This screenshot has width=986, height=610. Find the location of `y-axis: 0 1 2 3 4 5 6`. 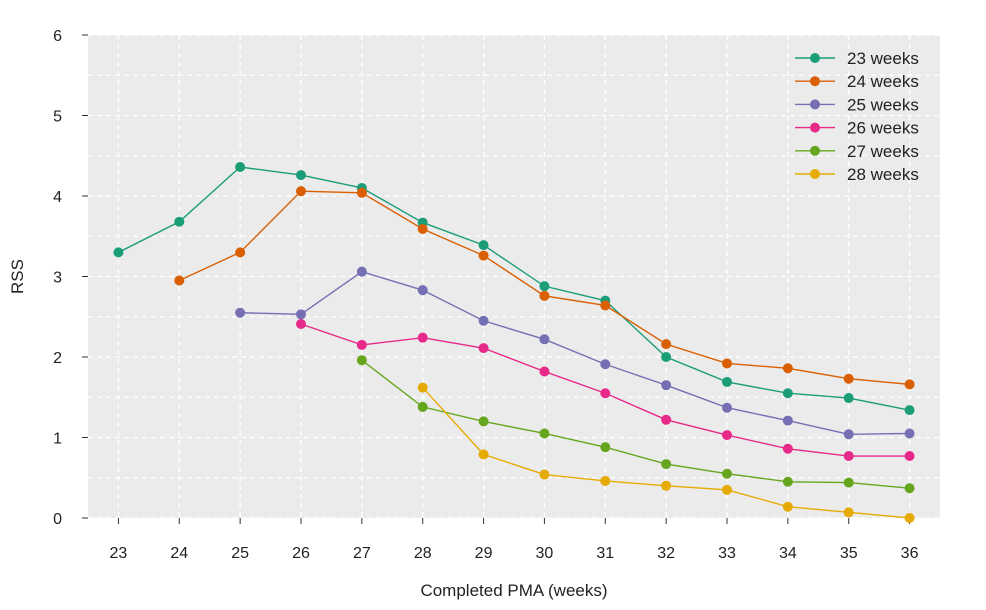

y-axis: 0 1 2 3 4 5 6 is located at coordinates (70, 278).